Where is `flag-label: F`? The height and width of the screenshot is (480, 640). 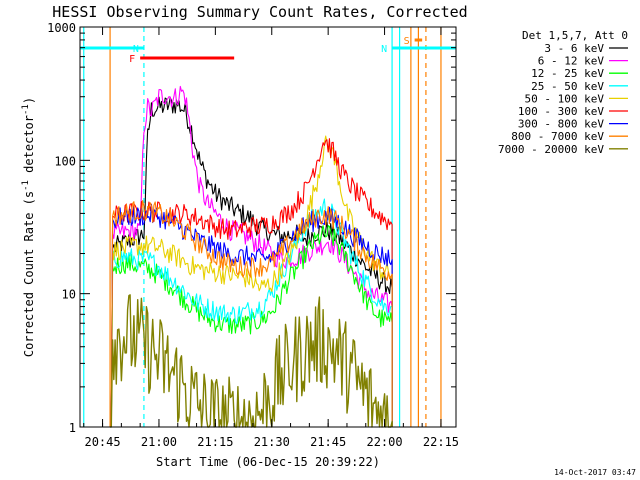
flag-label: F is located at coordinates (132, 59).